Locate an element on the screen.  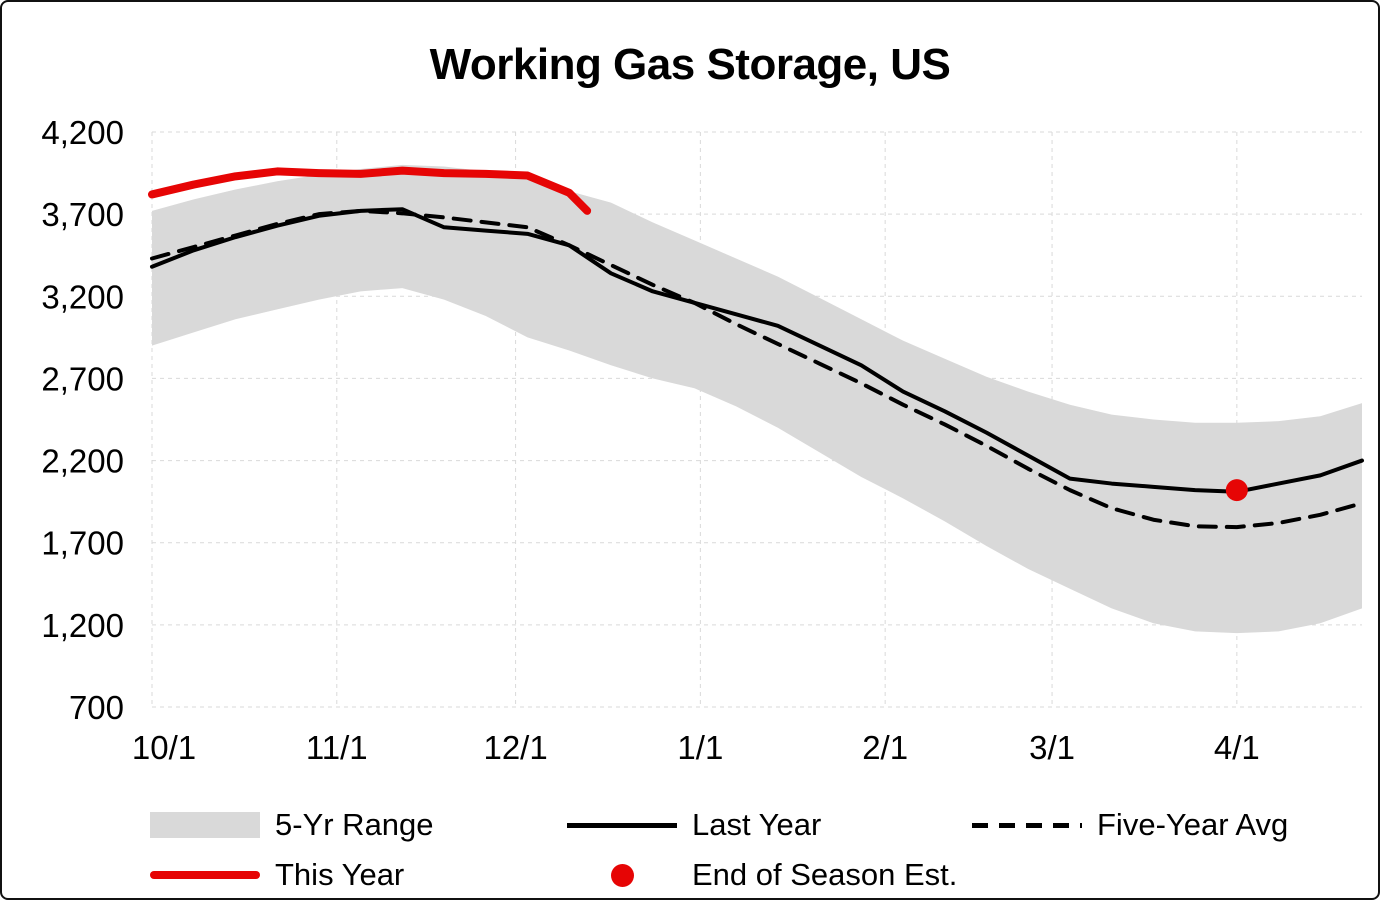
range-band-swatch is located at coordinates (205, 825).